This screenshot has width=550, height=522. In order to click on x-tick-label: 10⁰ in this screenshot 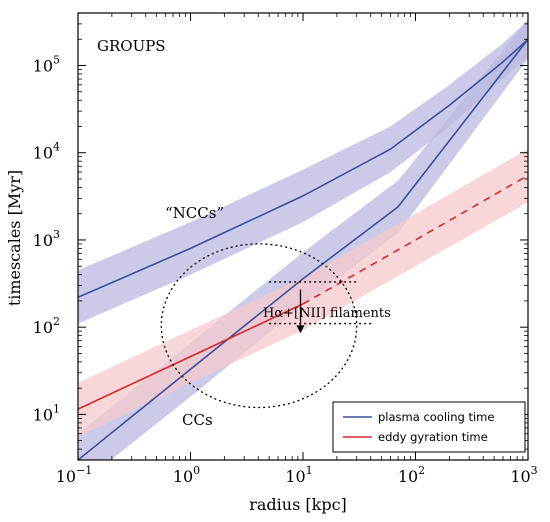, I will do `click(186, 475)`.